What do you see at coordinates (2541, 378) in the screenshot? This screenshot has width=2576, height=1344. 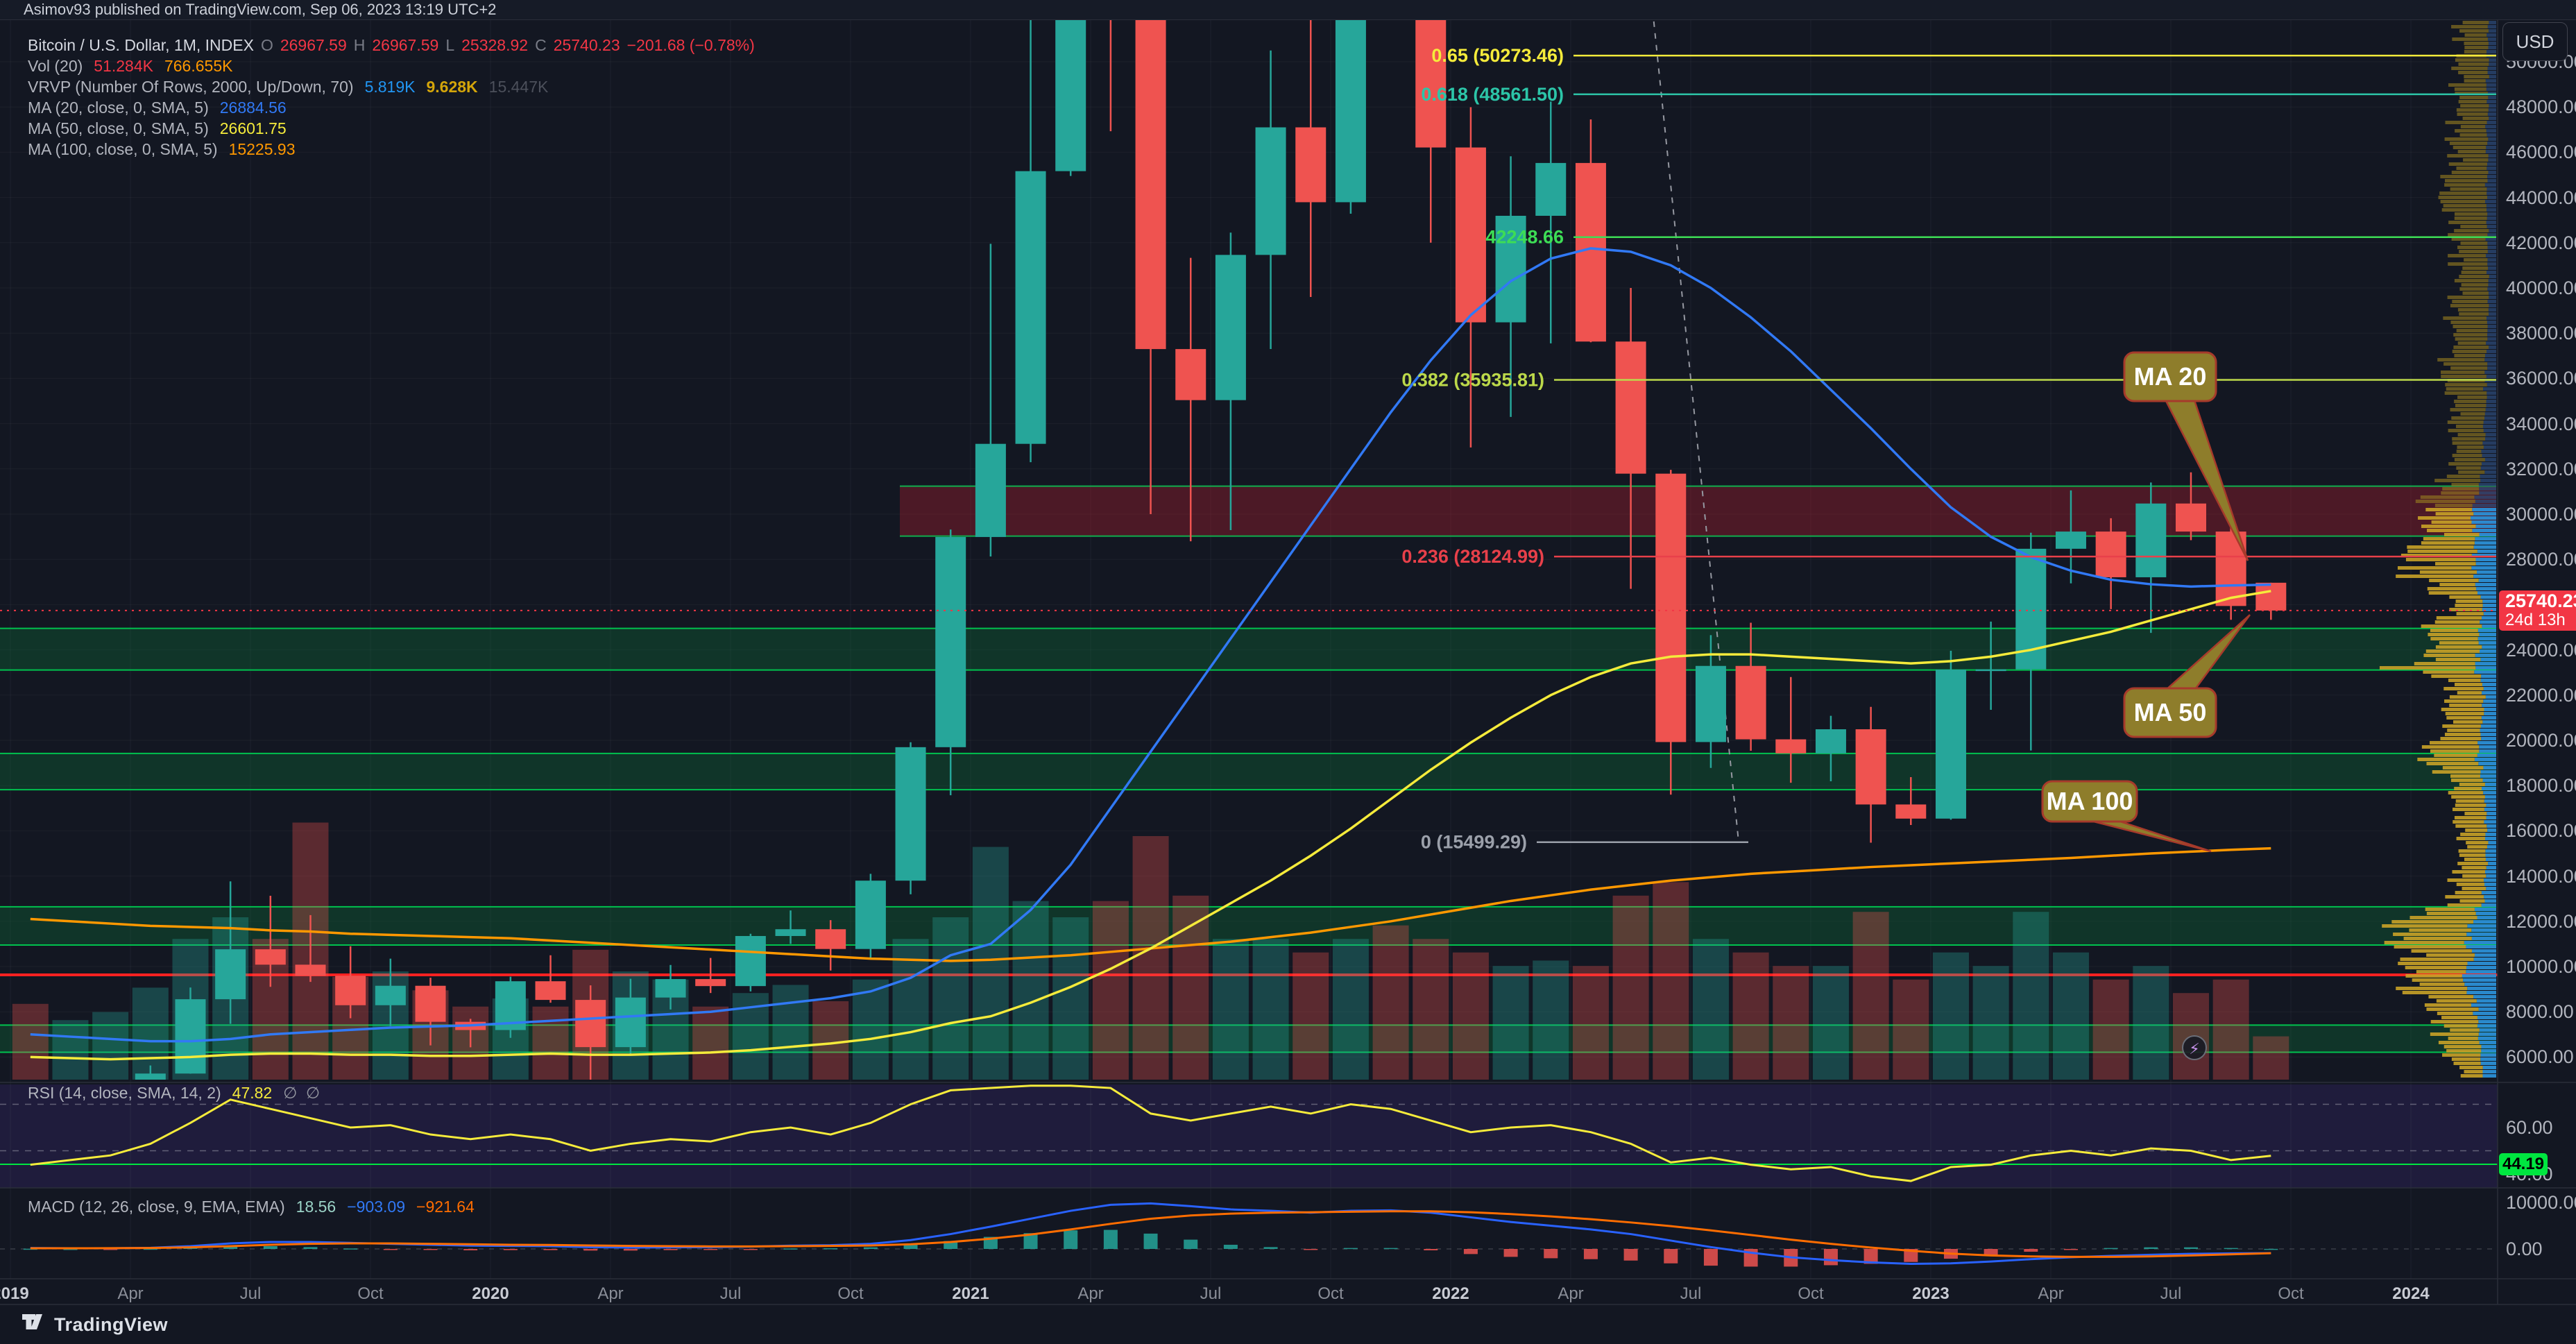 I see `price-axis-label: 36000.00` at bounding box center [2541, 378].